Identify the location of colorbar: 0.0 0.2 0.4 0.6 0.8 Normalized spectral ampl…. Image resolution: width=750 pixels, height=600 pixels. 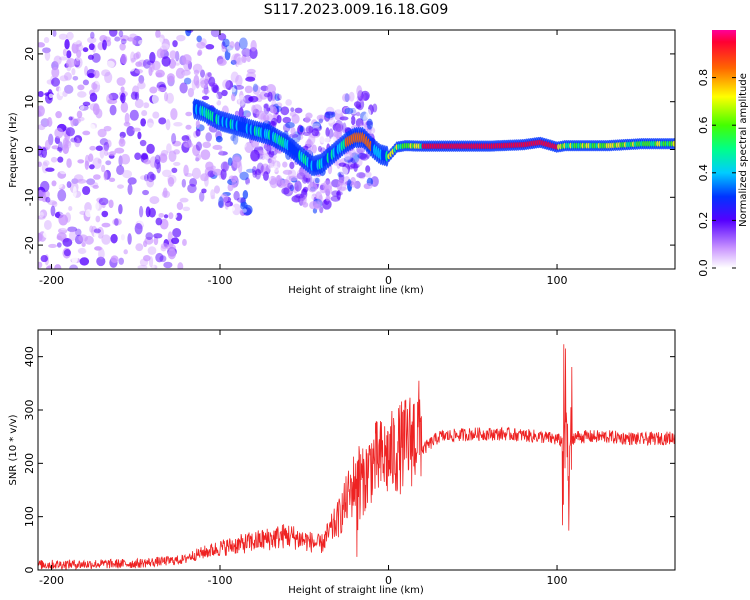
(723, 153).